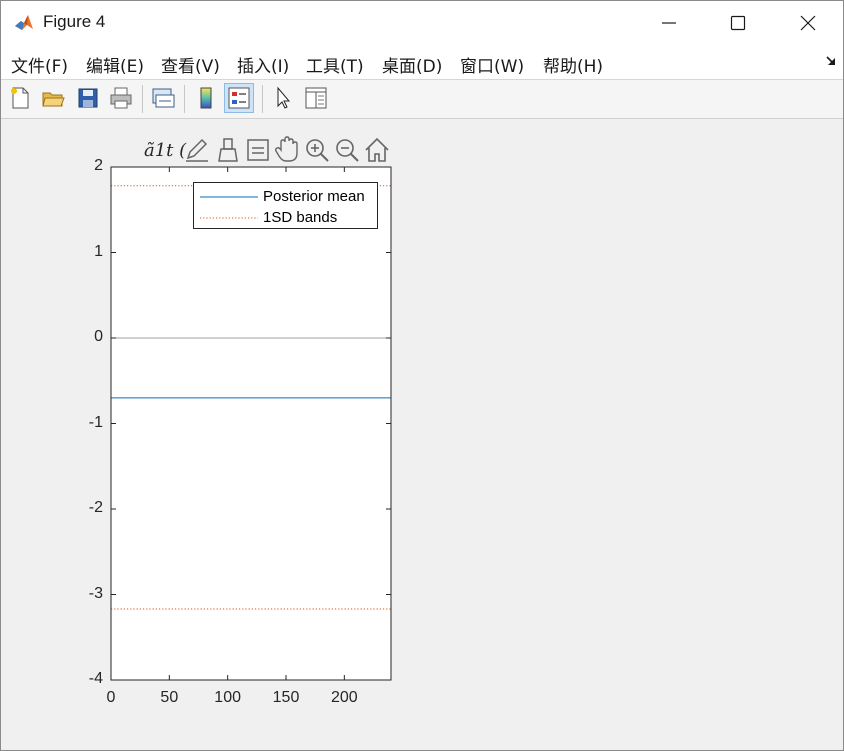  I want to click on property-inspector-button, so click(316, 98).